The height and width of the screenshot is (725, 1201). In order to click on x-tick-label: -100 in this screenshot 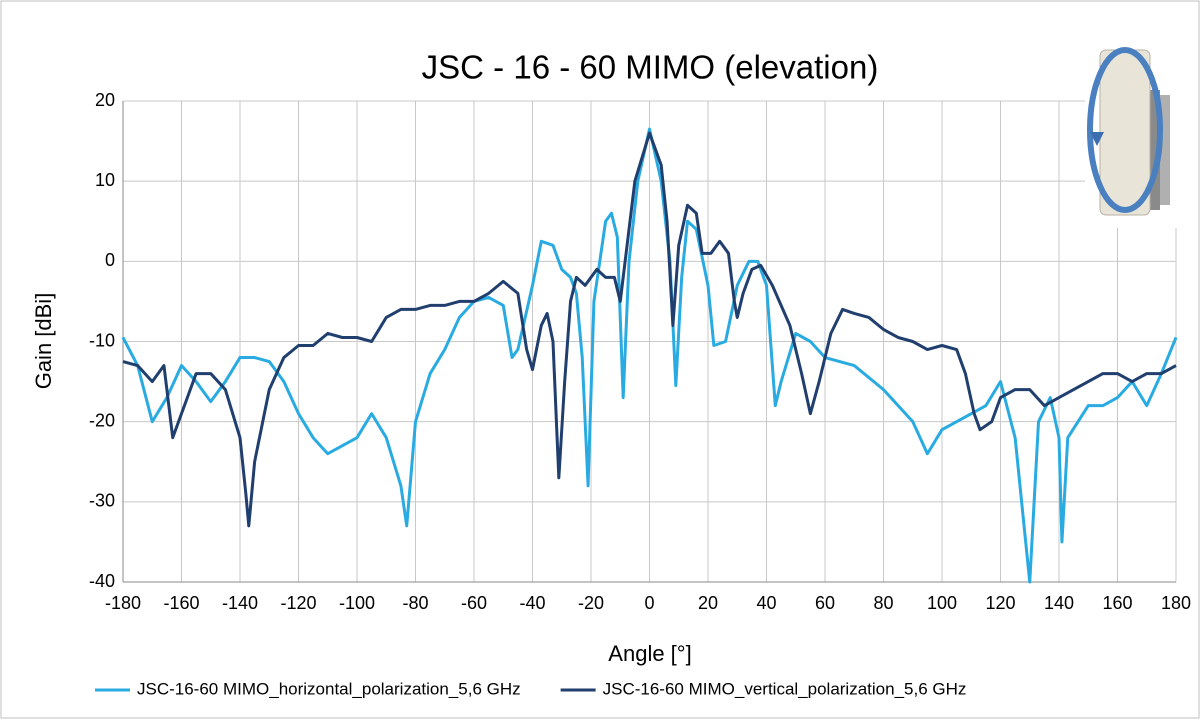, I will do `click(357, 603)`.